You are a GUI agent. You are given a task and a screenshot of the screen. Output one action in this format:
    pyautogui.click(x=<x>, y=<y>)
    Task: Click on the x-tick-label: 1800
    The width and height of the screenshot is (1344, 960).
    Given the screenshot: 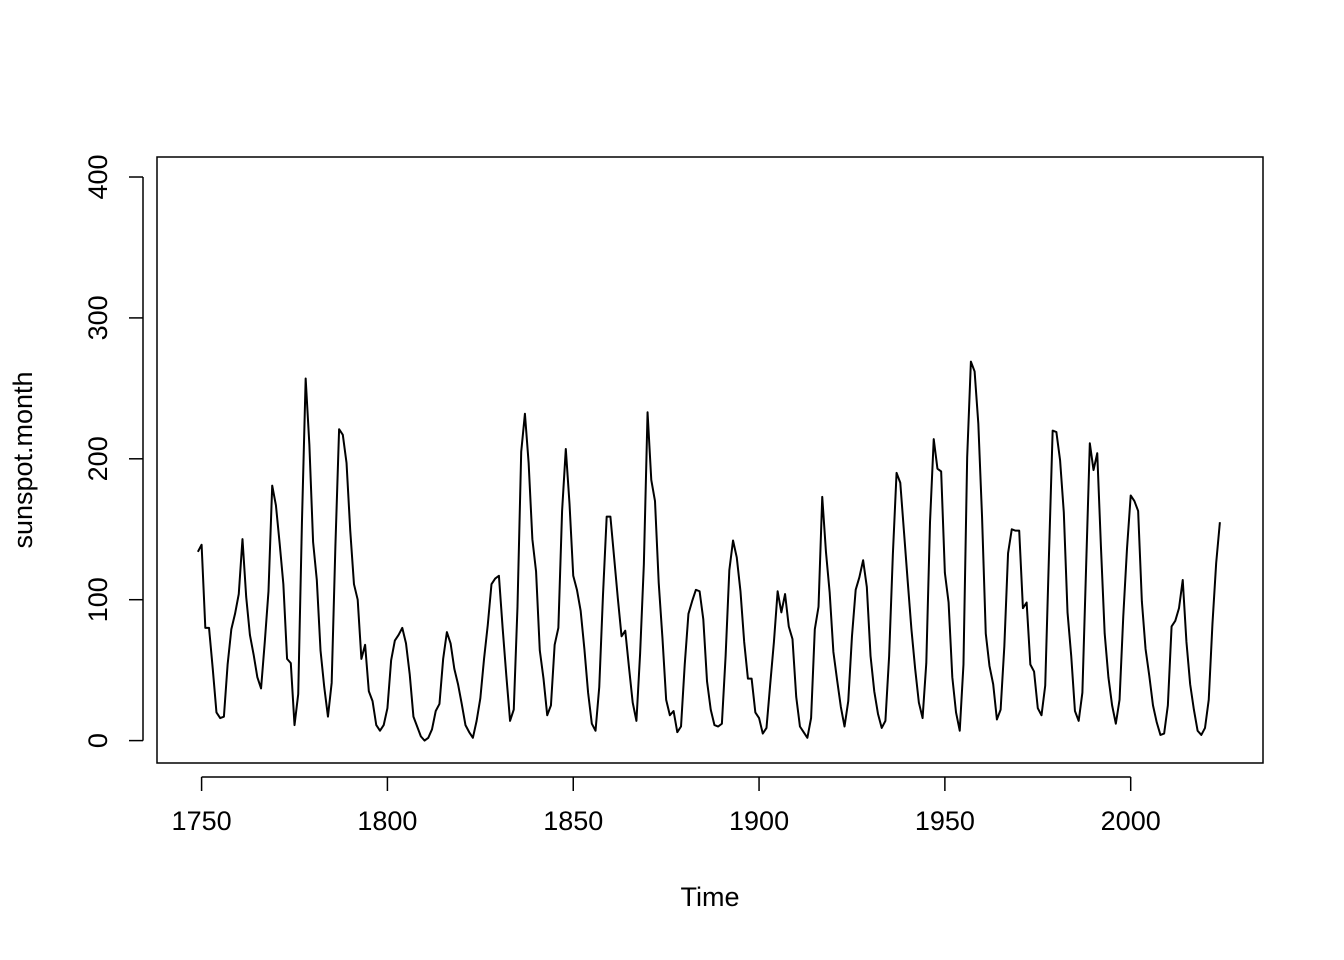 What is the action you would take?
    pyautogui.click(x=387, y=821)
    